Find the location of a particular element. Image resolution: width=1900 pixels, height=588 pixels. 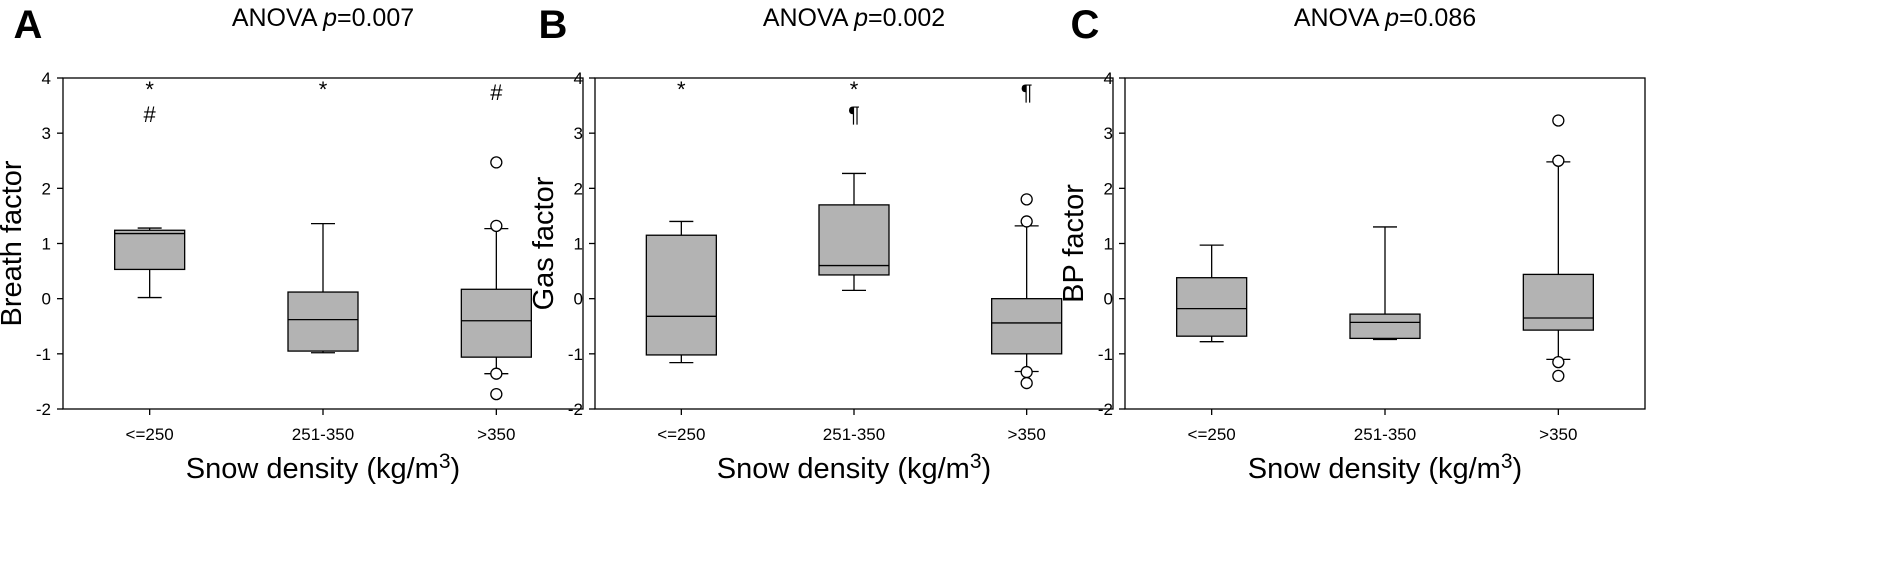

panel-title: ANOVA p=0.086 is located at coordinates (1385, 18).